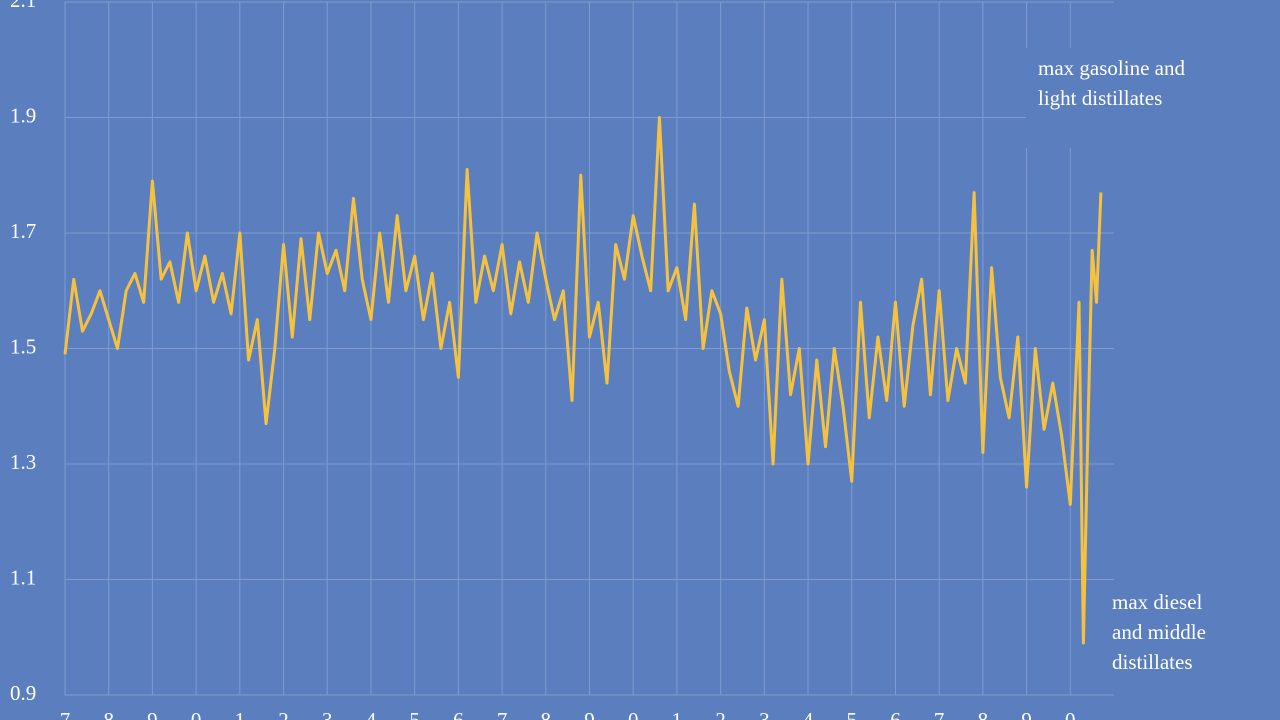 The height and width of the screenshot is (720, 1280). Describe the element at coordinates (1100, 98) in the screenshot. I see `annotation: light distillates` at that location.